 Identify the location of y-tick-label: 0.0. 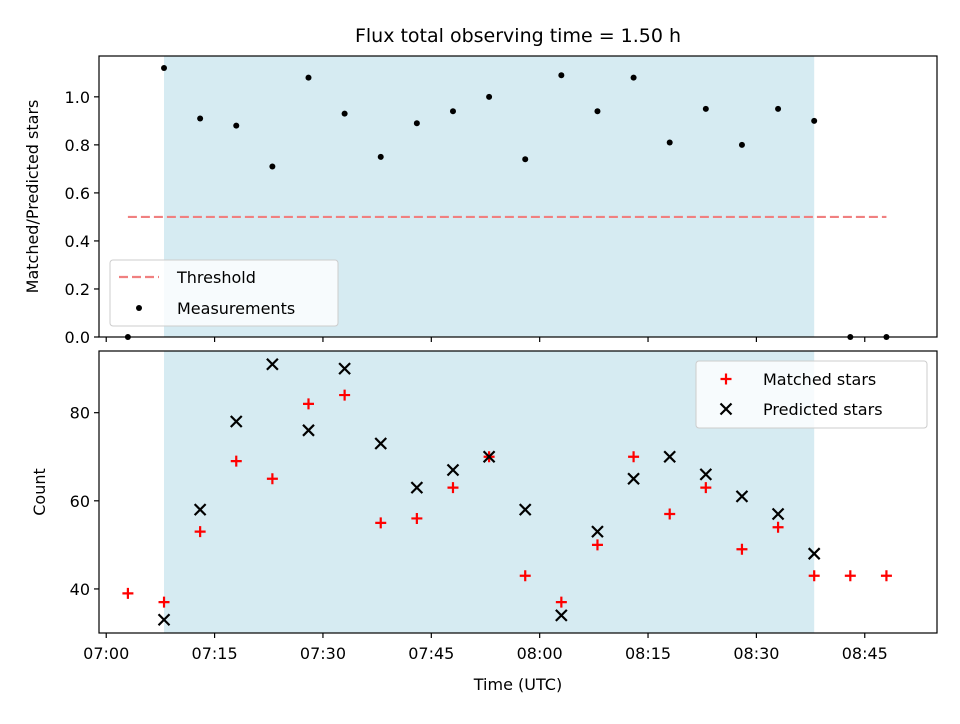
(77, 337).